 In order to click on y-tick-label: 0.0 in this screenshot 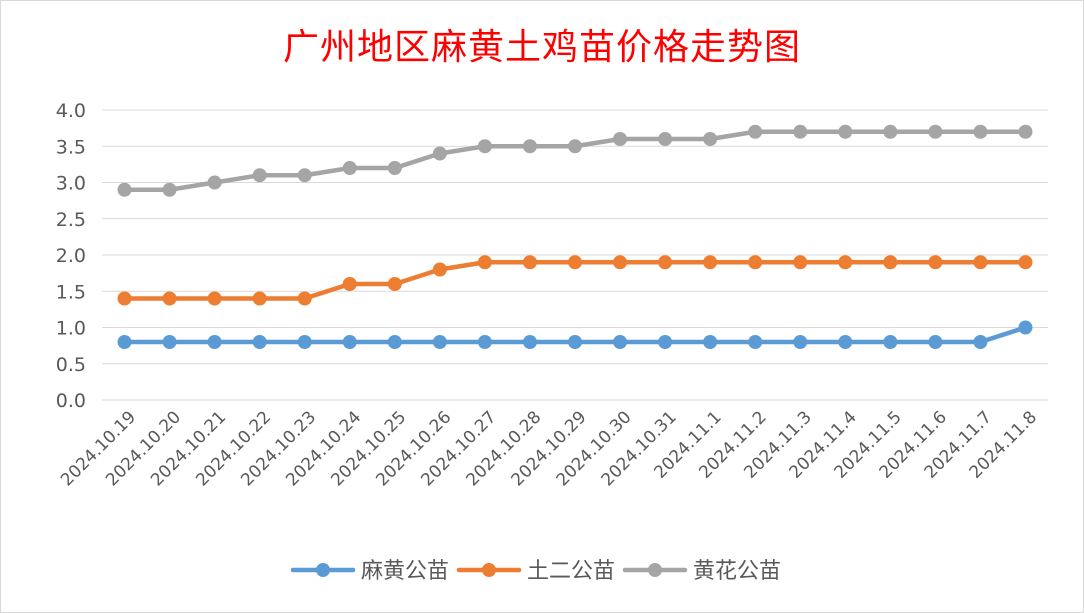, I will do `click(71, 401)`.